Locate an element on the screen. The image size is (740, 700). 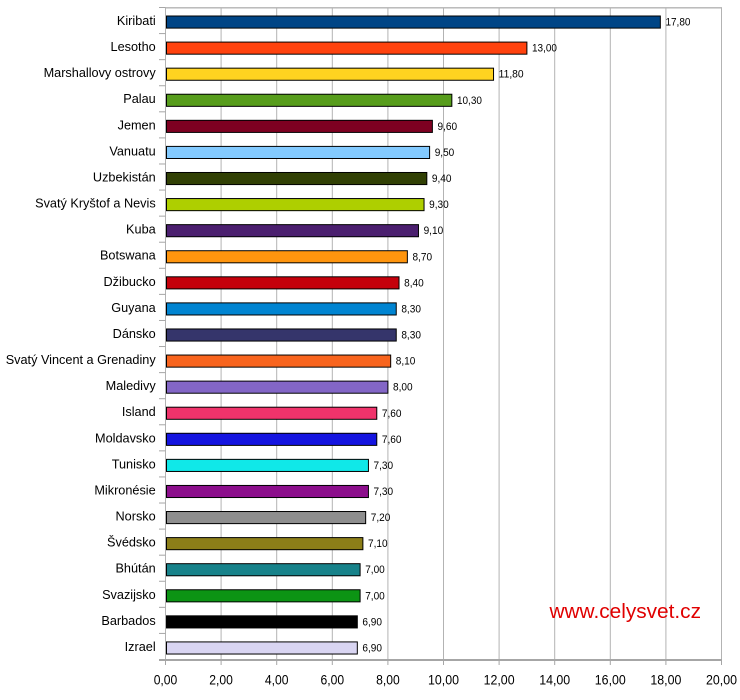
svg-text: Palau is located at coordinates (139, 99).